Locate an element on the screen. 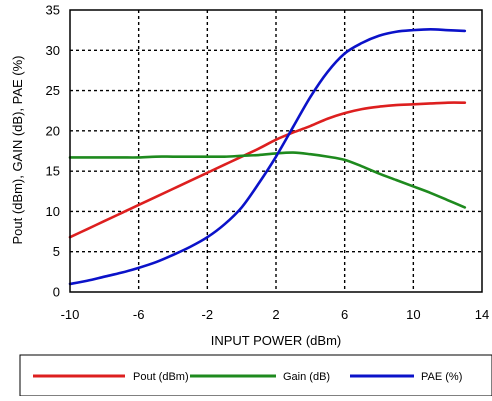 The image size is (492, 401). legend-items: Pout (dBm) Gain (dB) PAE (%) is located at coordinates (247, 377).